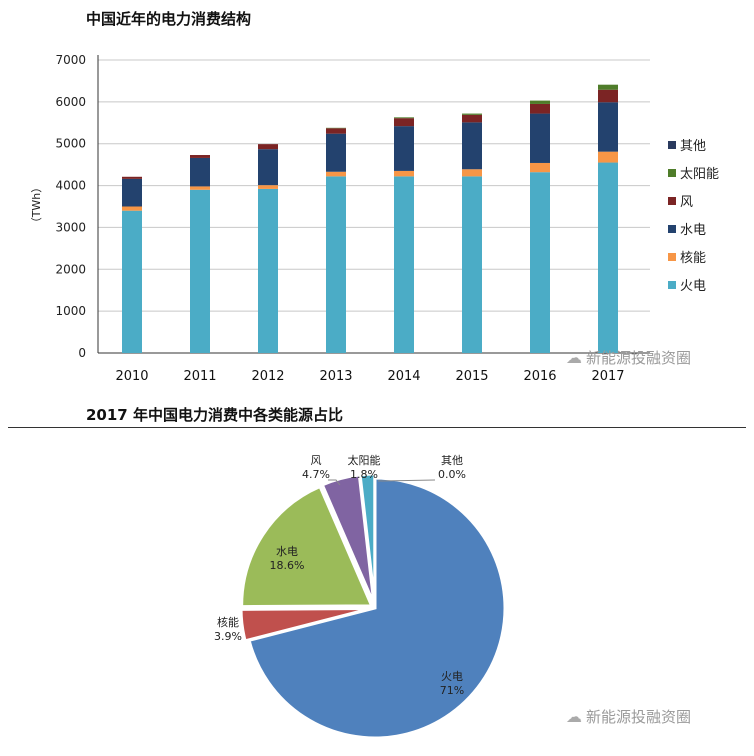 The width and height of the screenshot is (754, 756). I want to click on x-tick-label: 2016, so click(539, 376).